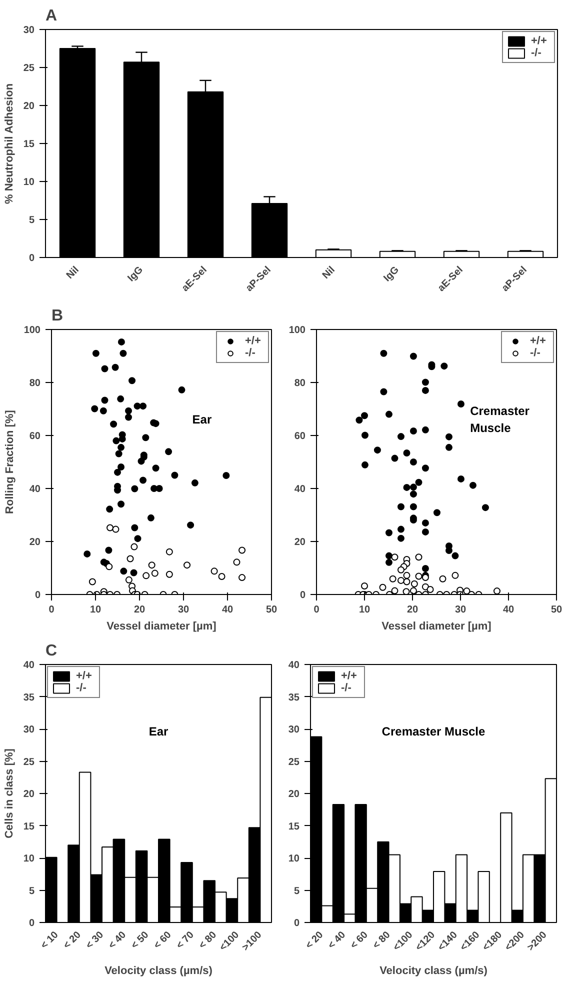  I want to click on y-axis-title: Cells in class [%], so click(9, 793).